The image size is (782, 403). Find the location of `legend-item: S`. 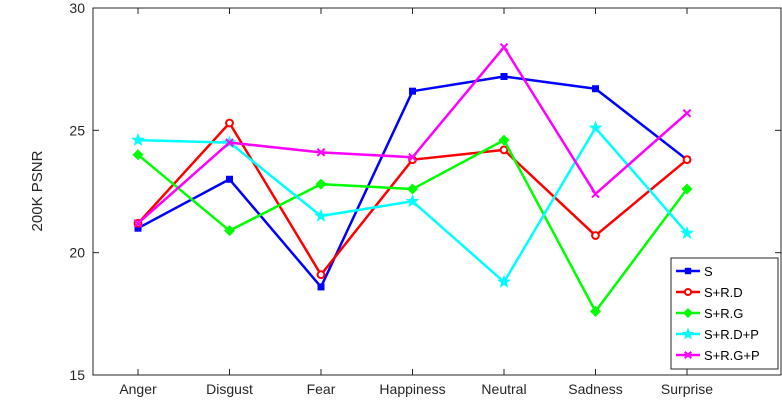

legend-item: S is located at coordinates (694, 271).